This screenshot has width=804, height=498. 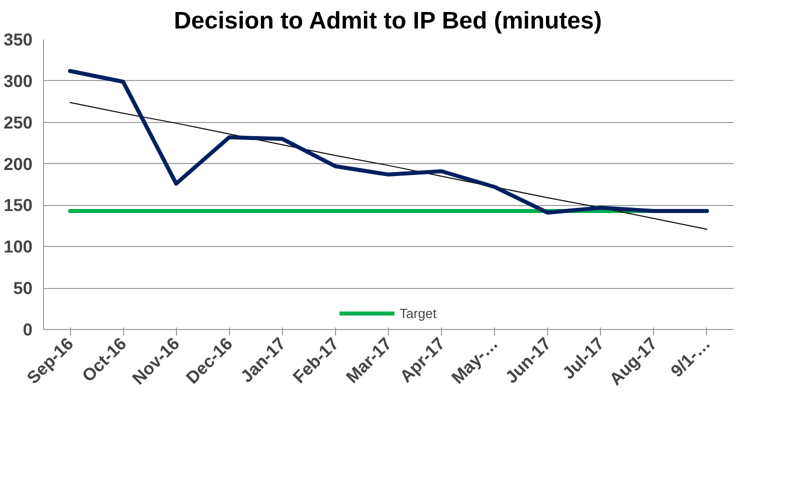 I want to click on y-tick-label: 50, so click(x=23, y=288).